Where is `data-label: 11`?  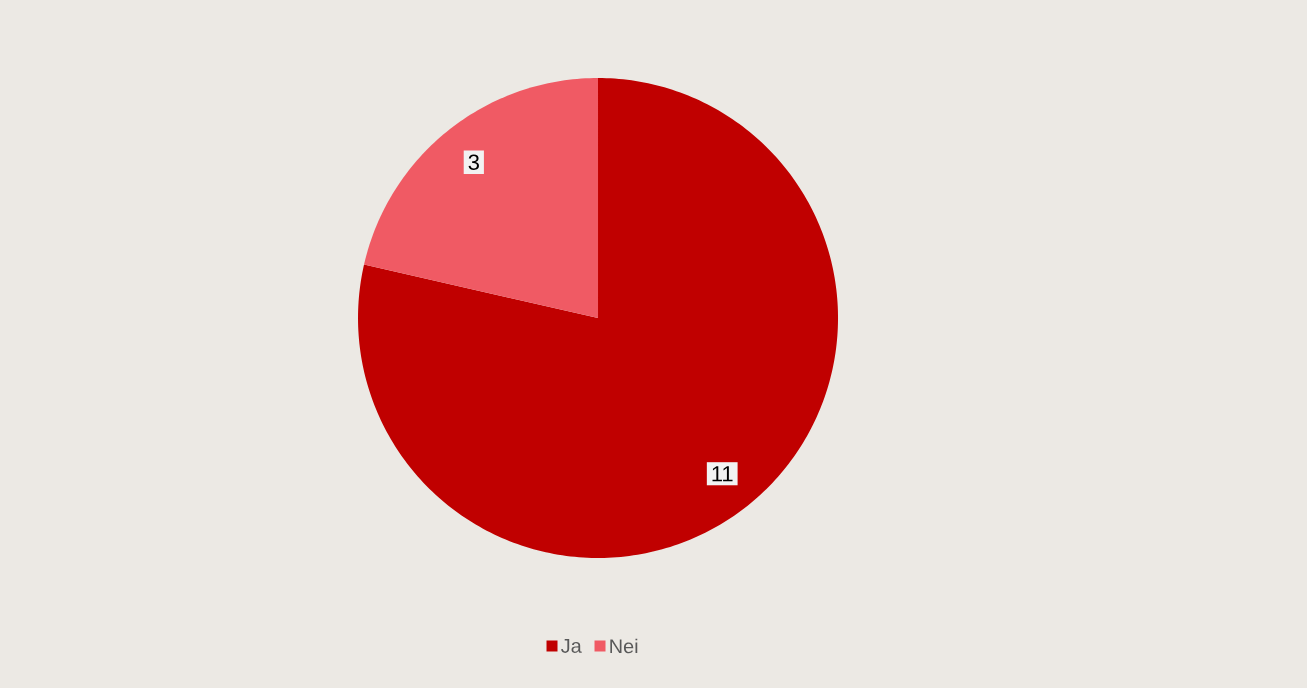
data-label: 11 is located at coordinates (722, 474).